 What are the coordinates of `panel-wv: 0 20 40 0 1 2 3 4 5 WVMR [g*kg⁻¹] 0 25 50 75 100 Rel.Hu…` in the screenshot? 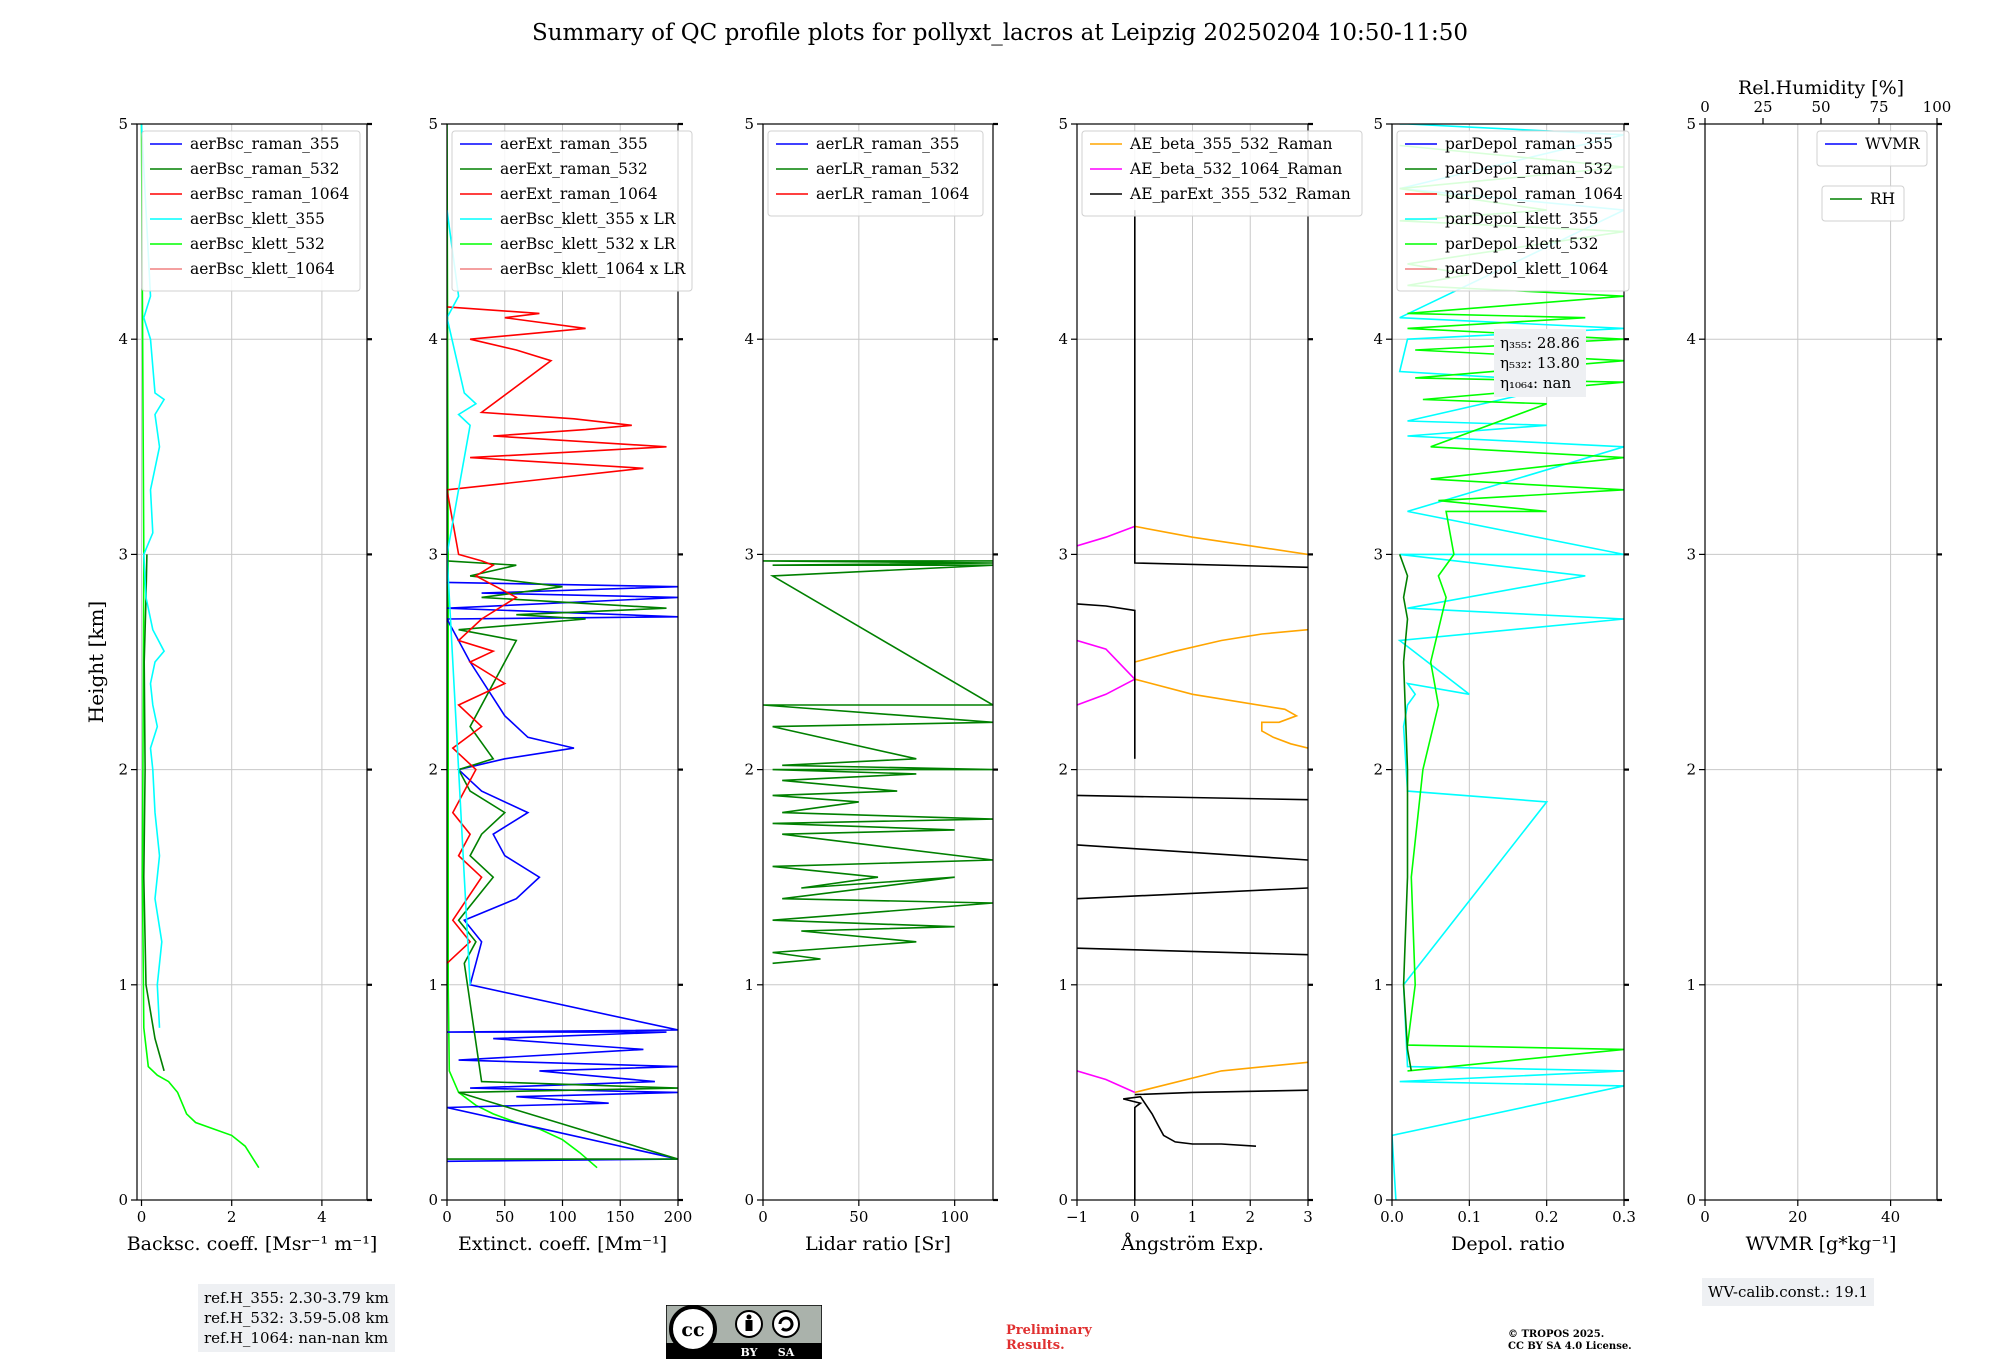 It's located at (1818, 666).